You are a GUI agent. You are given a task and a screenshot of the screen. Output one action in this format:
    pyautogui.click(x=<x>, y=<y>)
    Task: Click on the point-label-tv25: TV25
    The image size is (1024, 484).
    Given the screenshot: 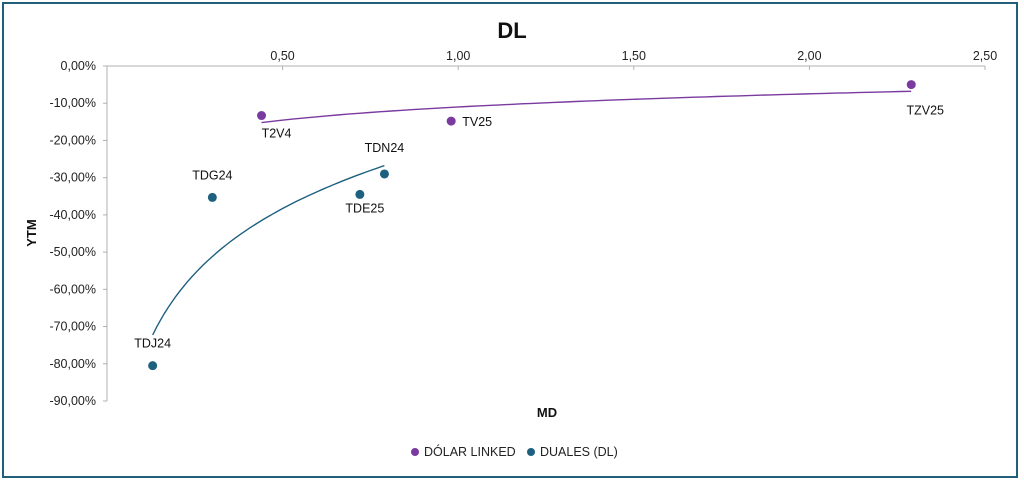 What is the action you would take?
    pyautogui.click(x=477, y=122)
    